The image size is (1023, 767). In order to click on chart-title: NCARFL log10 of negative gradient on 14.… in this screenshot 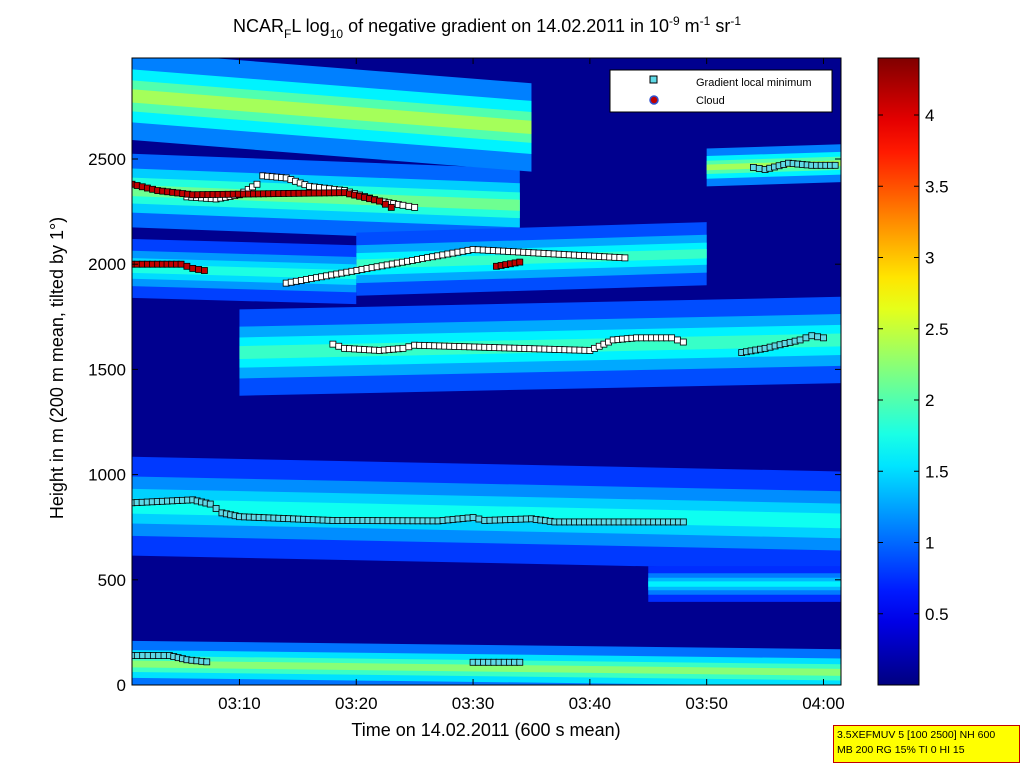, I will do `click(487, 27)`.